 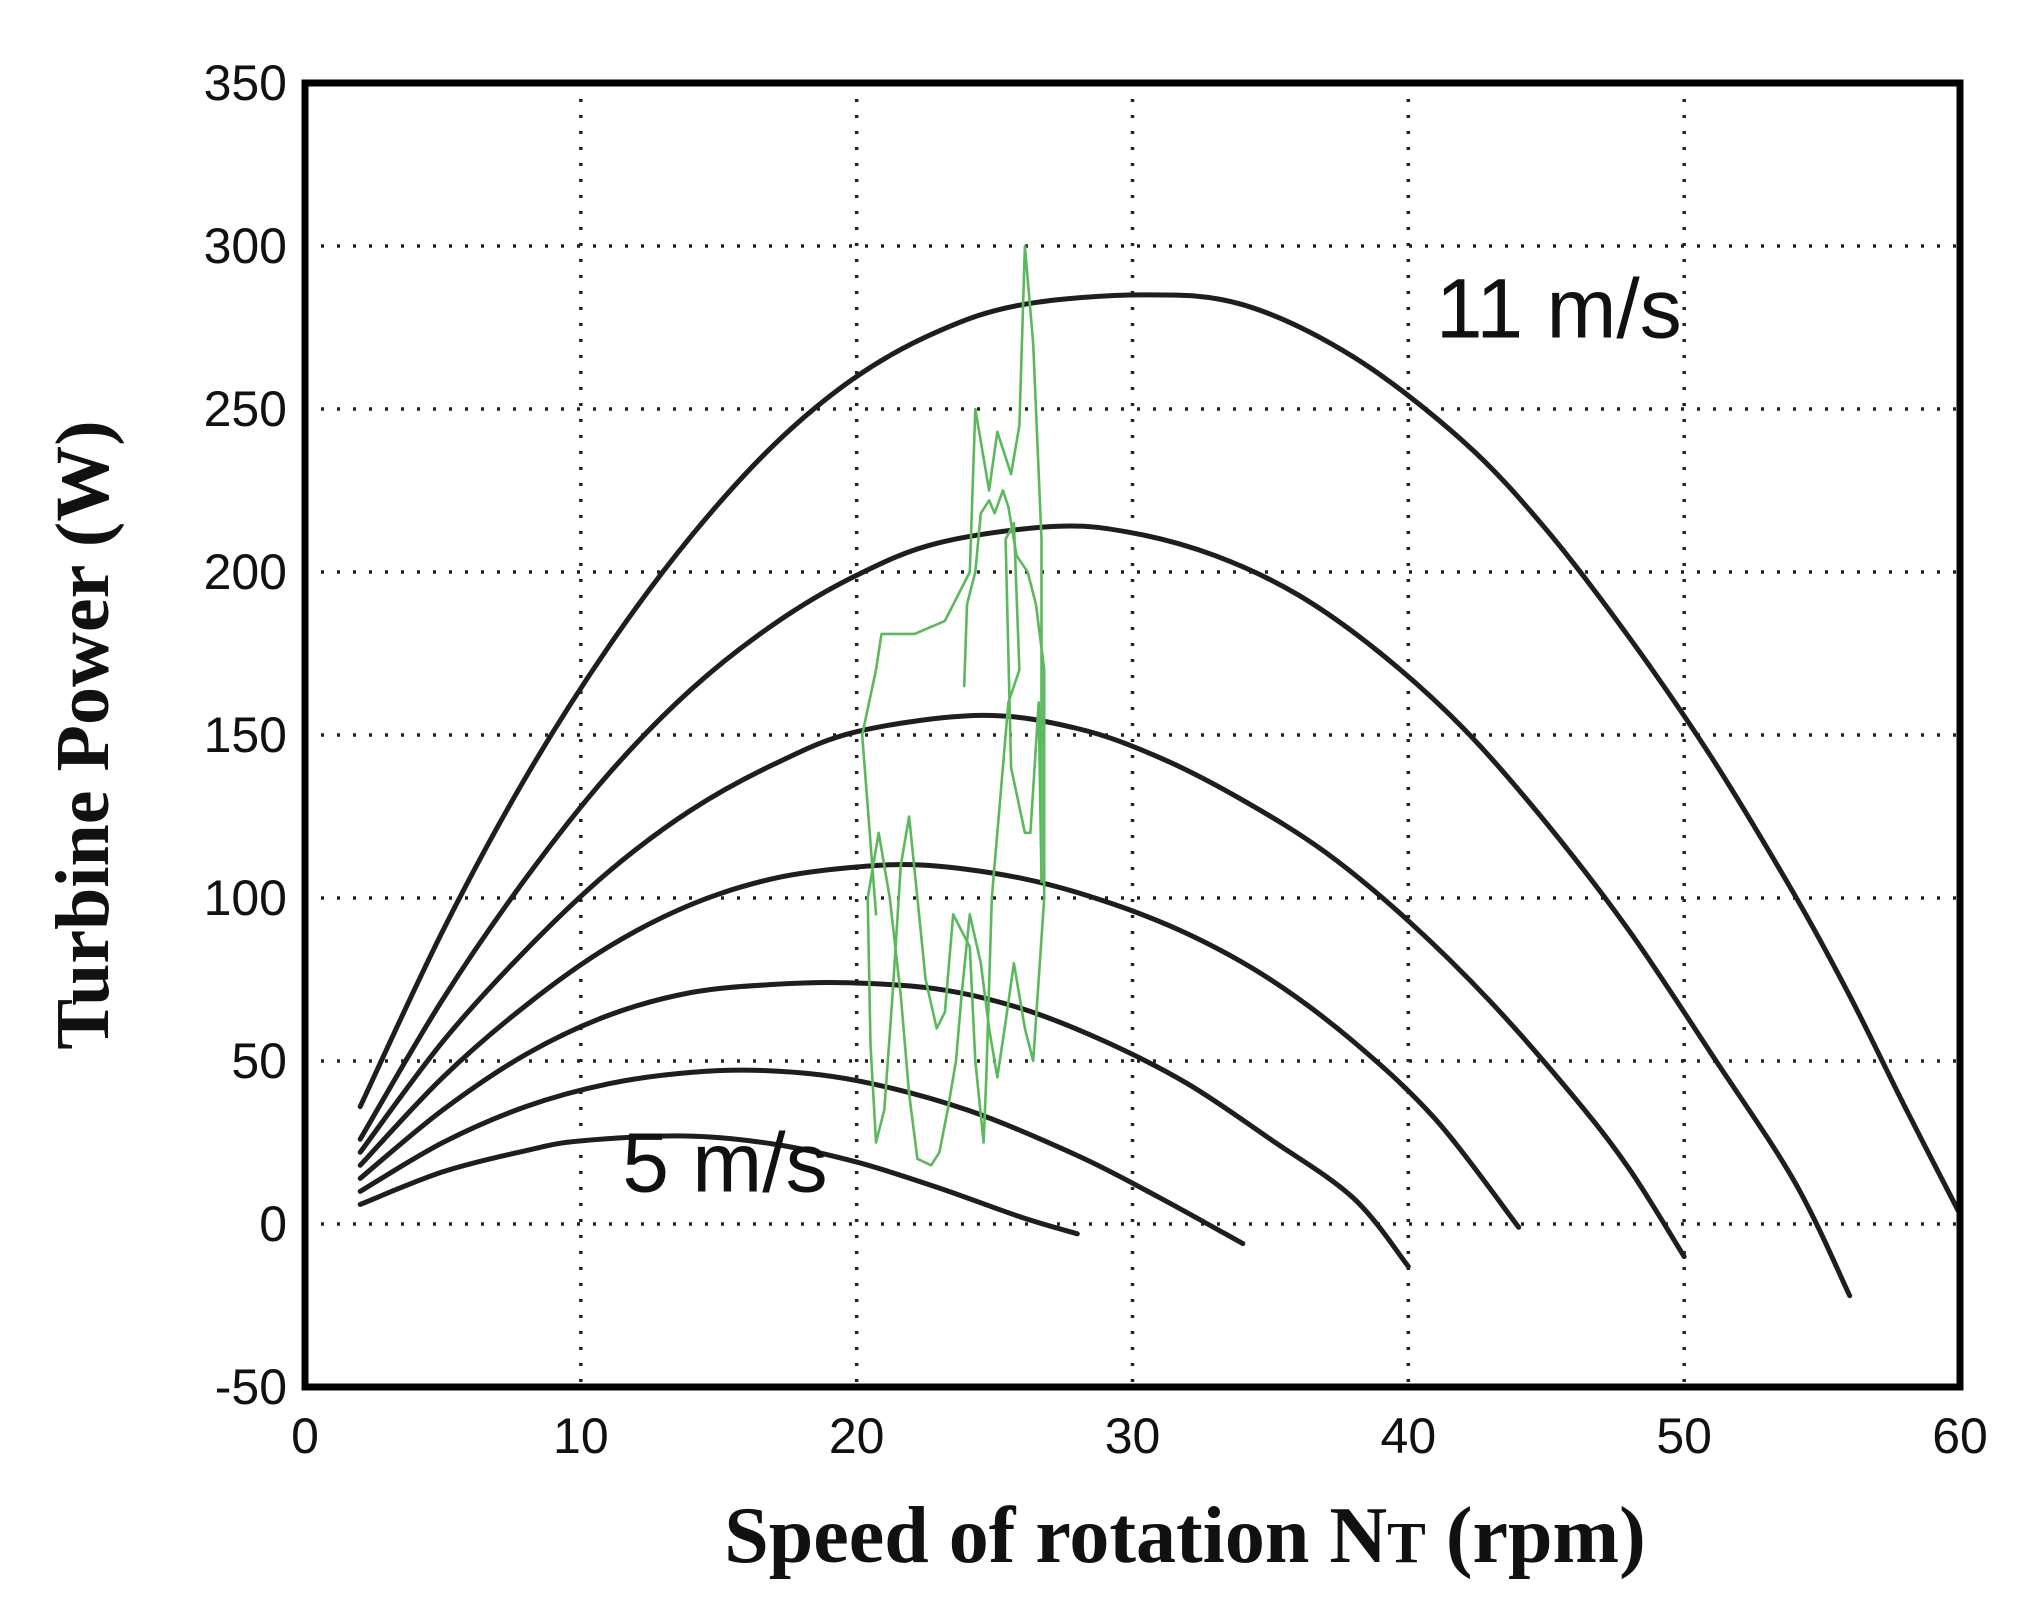 I want to click on y-tick-label: 300, so click(x=245, y=246).